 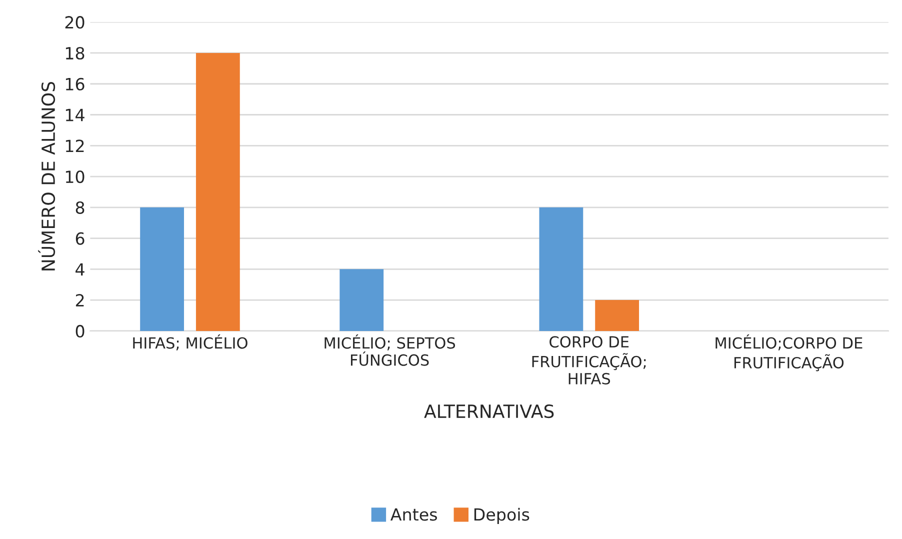 What do you see at coordinates (80, 300) in the screenshot?
I see `y-tick-label: 2` at bounding box center [80, 300].